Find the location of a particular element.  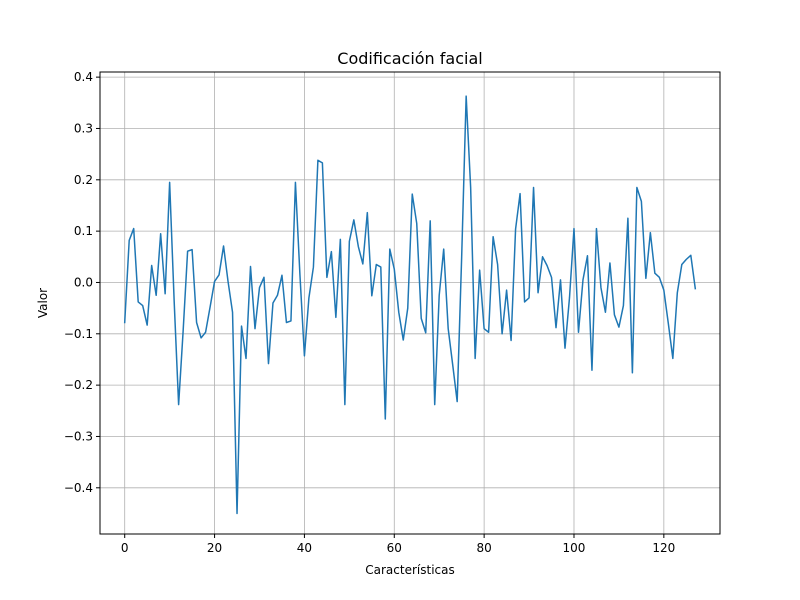

y-tick-label: 0.2 is located at coordinates (83, 180).